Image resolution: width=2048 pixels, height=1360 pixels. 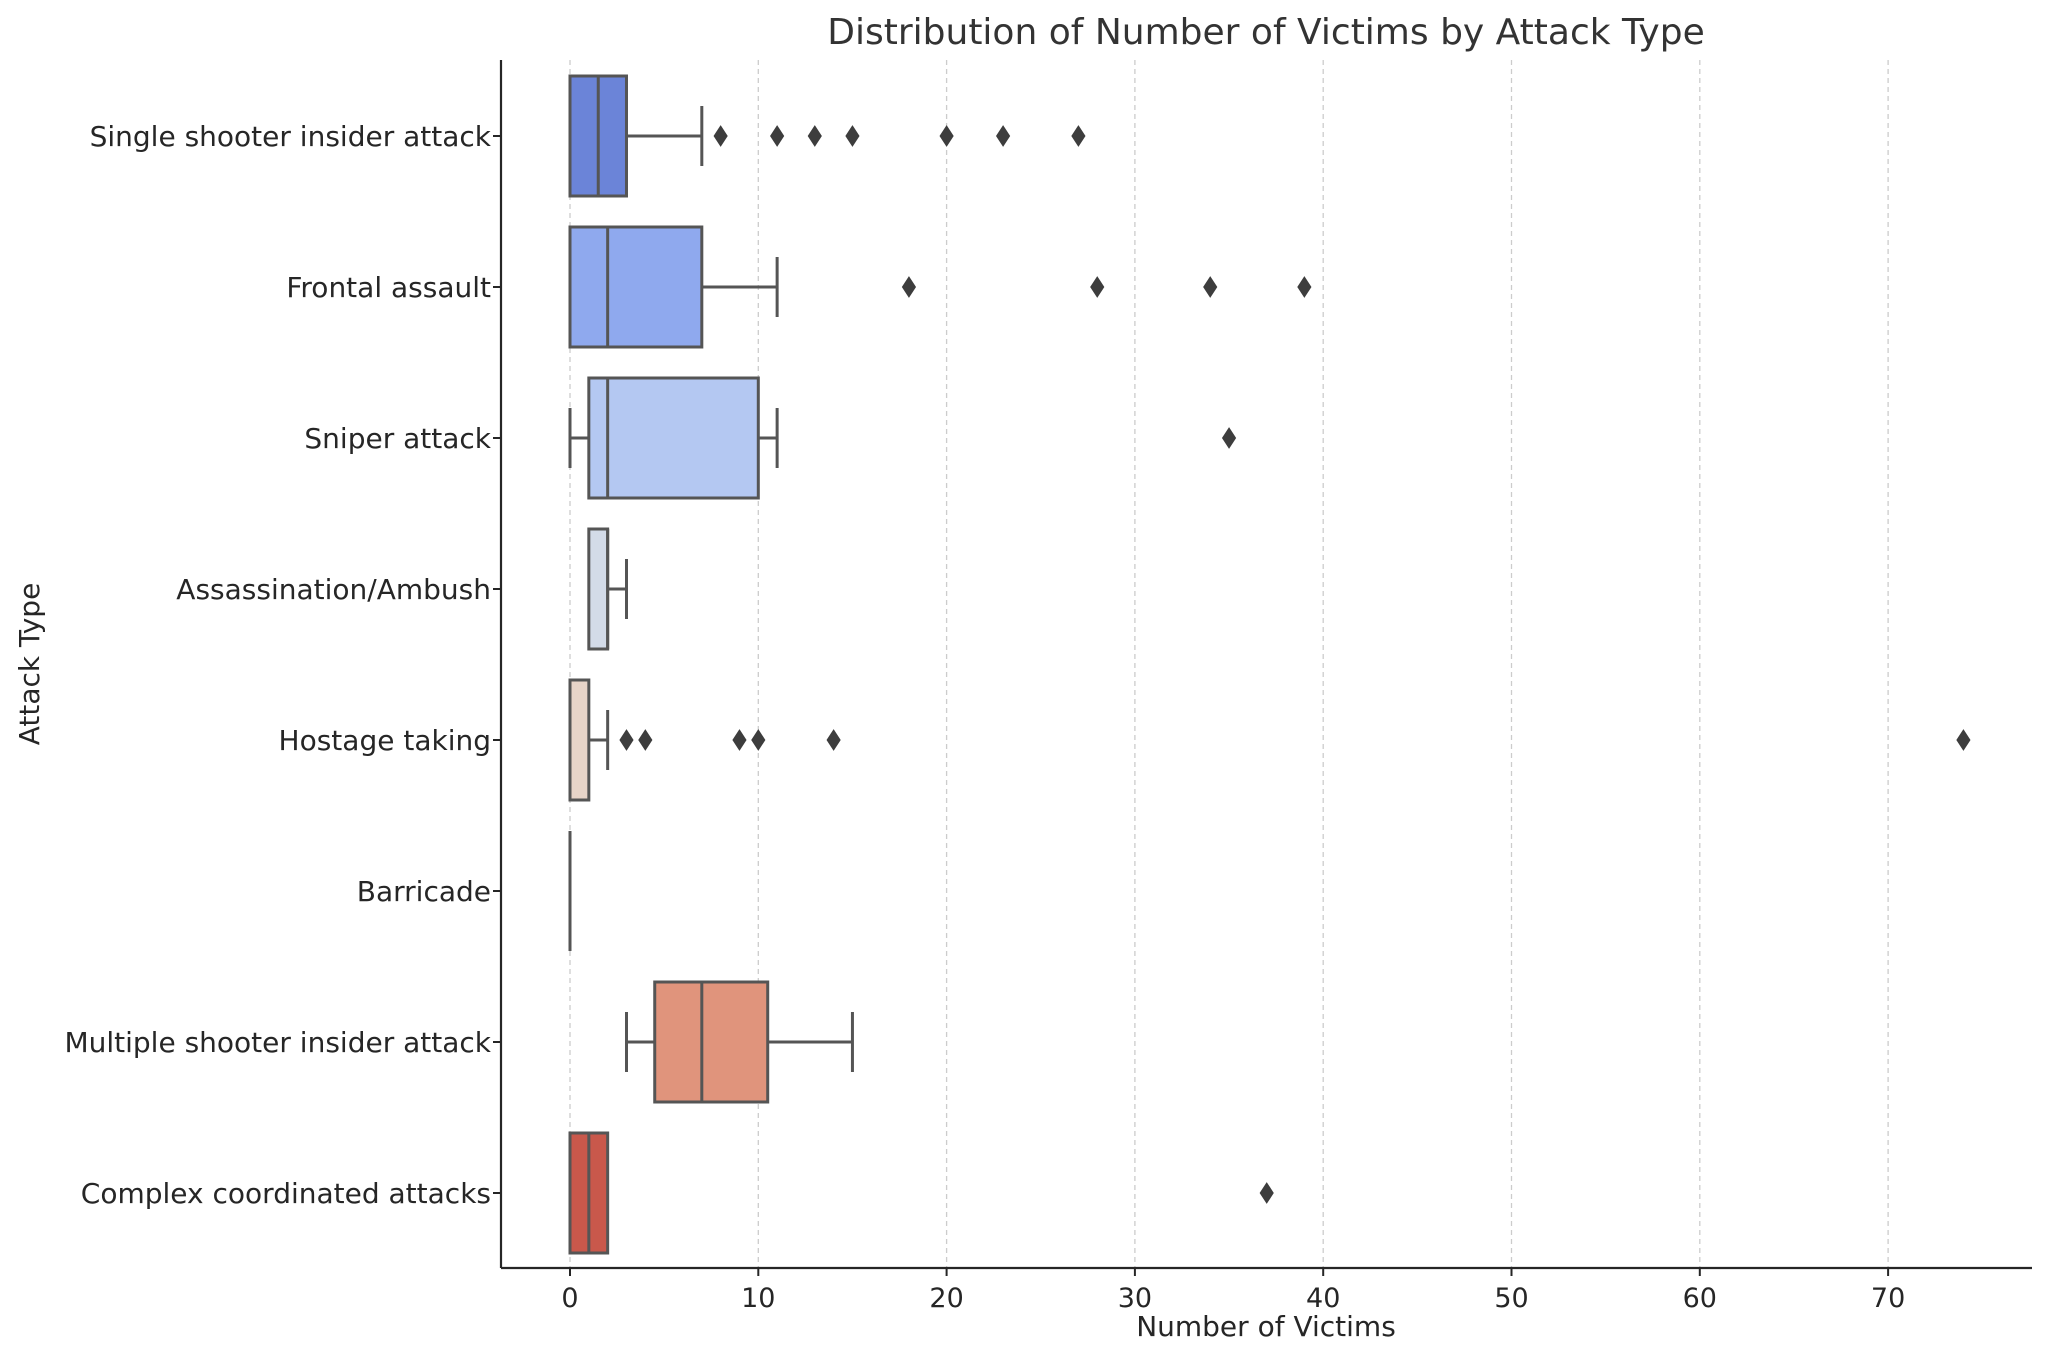 I want to click on category-label: Hostage taking, so click(x=385, y=740).